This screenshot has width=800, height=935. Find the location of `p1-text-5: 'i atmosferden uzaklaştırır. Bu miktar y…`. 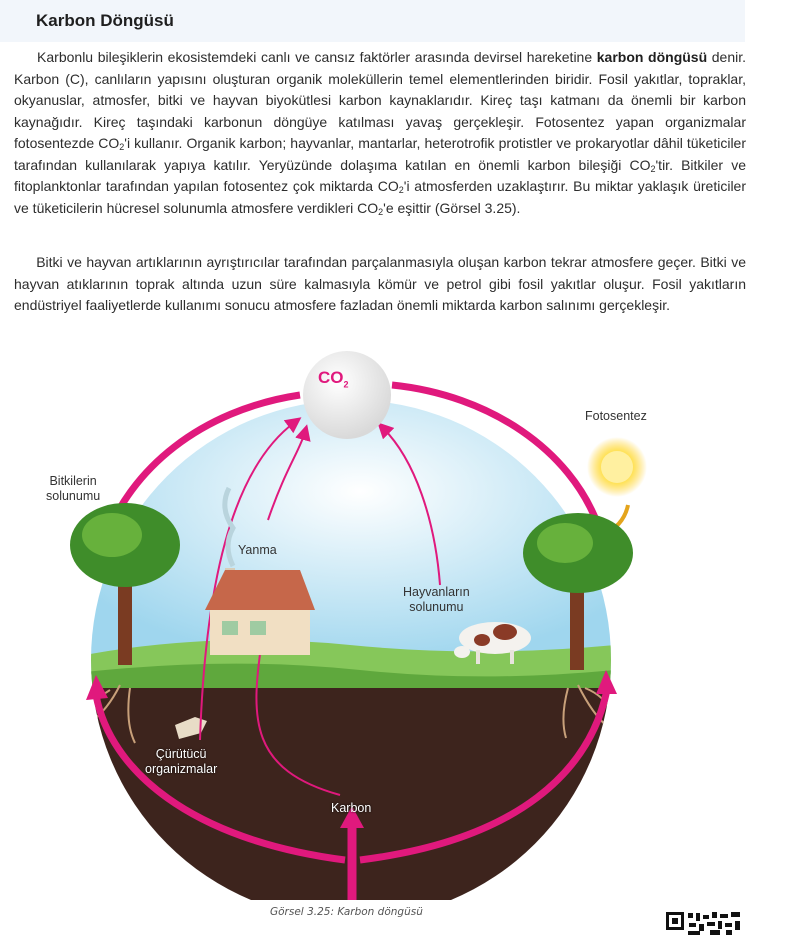

p1-text-5: 'i atmosferden uzaklaştırır. Bu miktar y… is located at coordinates (380, 197).